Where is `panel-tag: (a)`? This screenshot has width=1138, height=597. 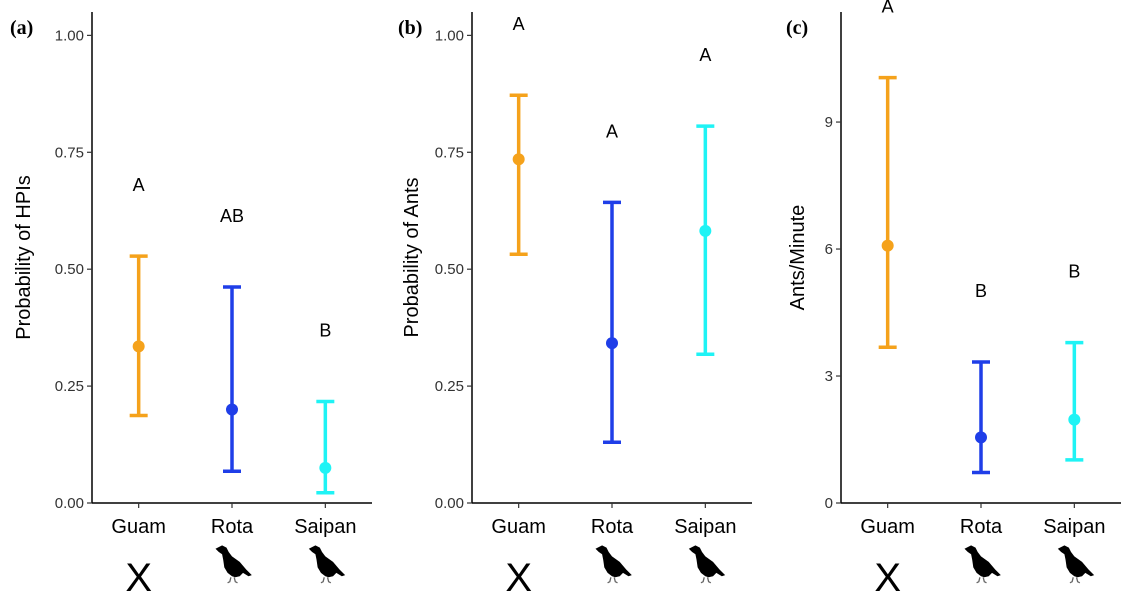
panel-tag: (a) is located at coordinates (21, 28).